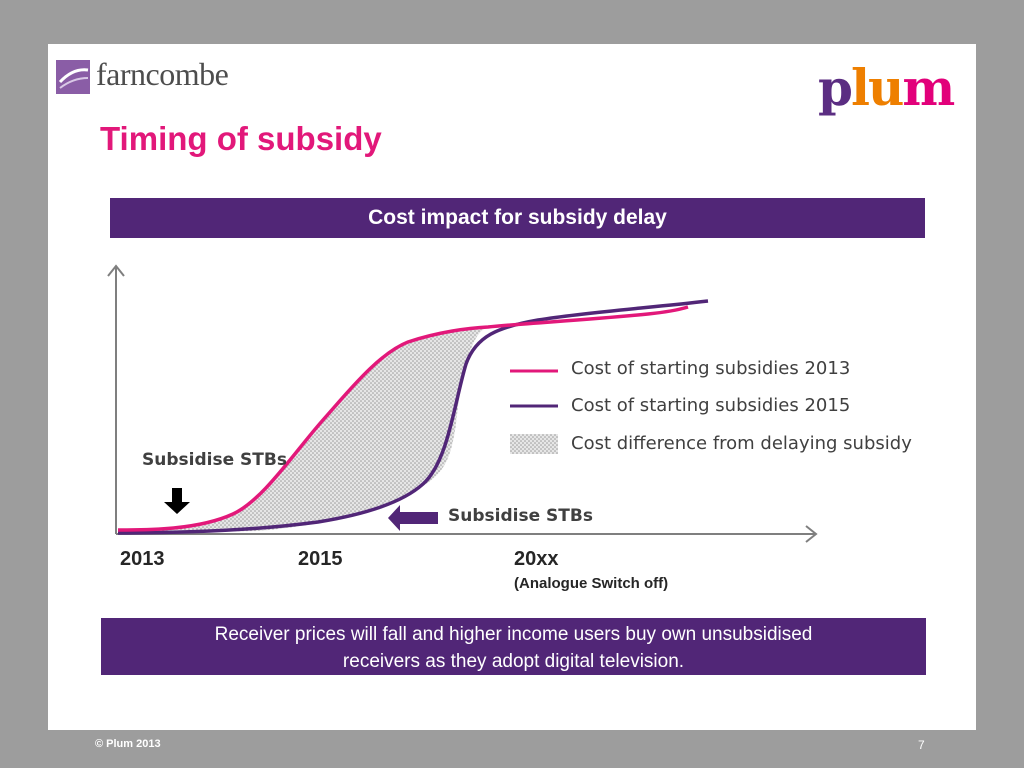 The width and height of the screenshot is (1024, 768). What do you see at coordinates (214, 460) in the screenshot?
I see `annotation-subsidise-2013: Subsidise STBs` at bounding box center [214, 460].